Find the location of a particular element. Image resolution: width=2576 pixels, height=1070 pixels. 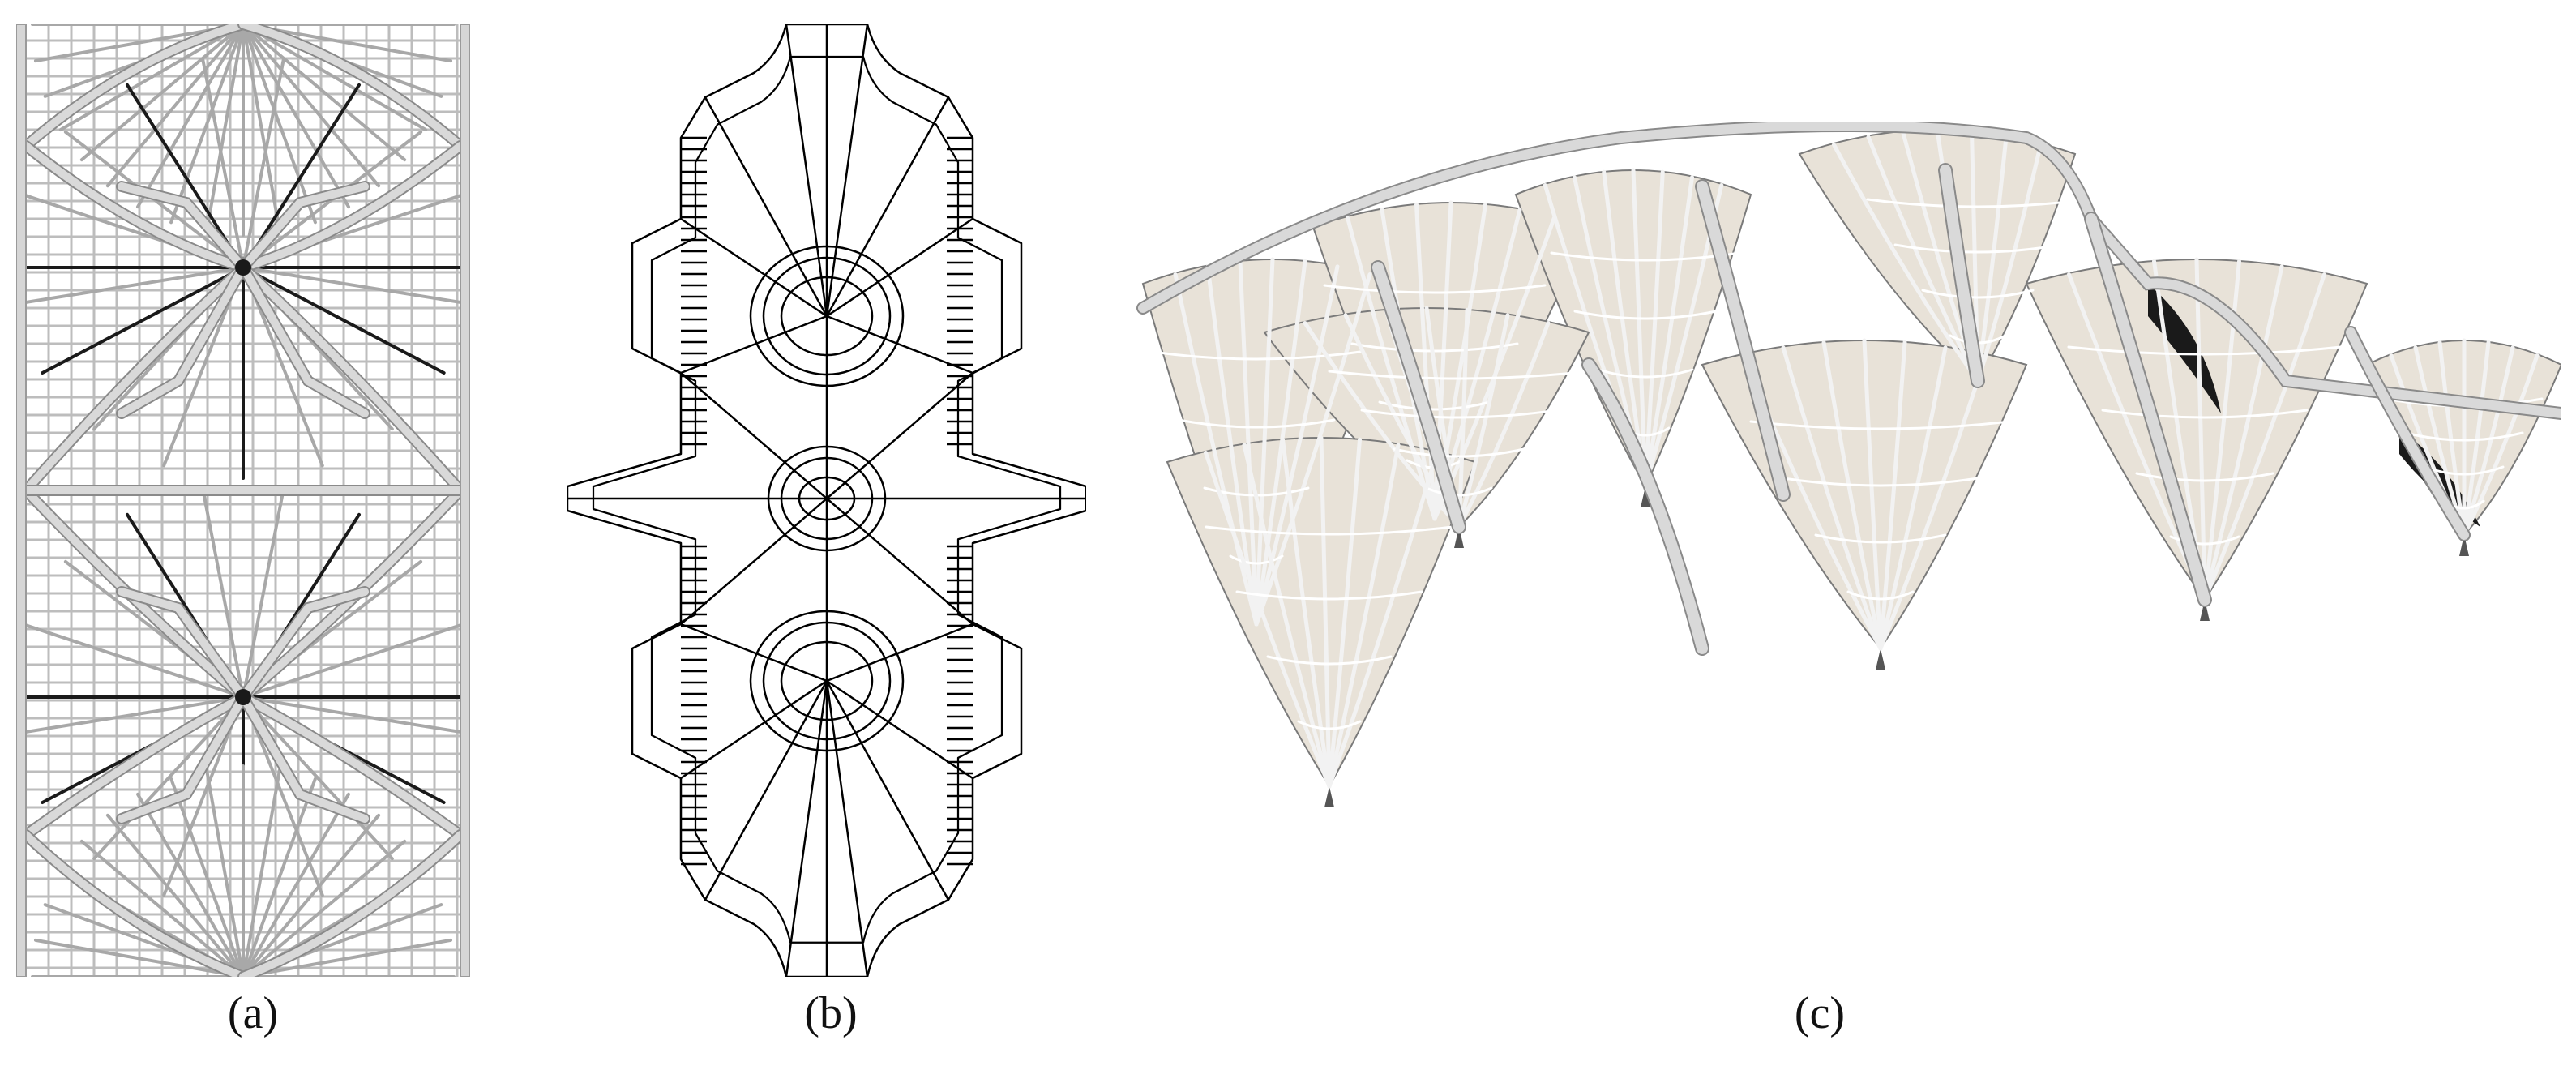

caption-b: (b) is located at coordinates (831, 1013).